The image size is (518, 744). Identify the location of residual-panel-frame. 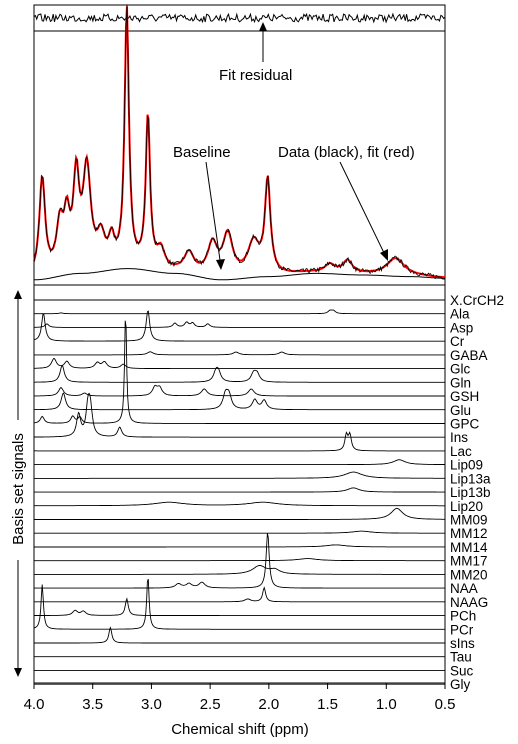
(239, 18).